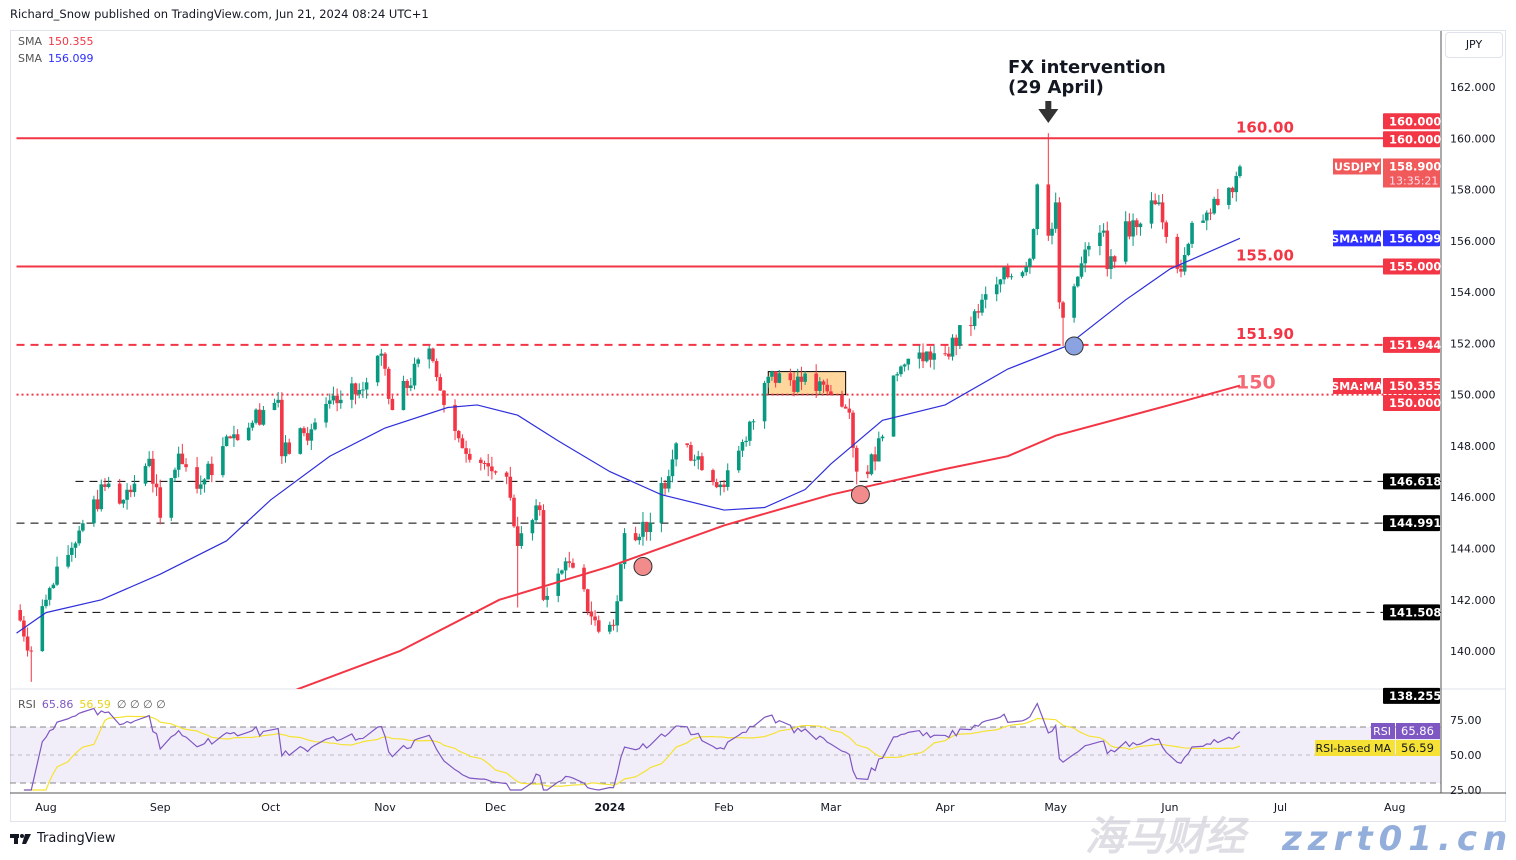 Image resolution: width=1516 pixels, height=860 pixels. What do you see at coordinates (1074, 346) in the screenshot?
I see `touch-marker` at bounding box center [1074, 346].